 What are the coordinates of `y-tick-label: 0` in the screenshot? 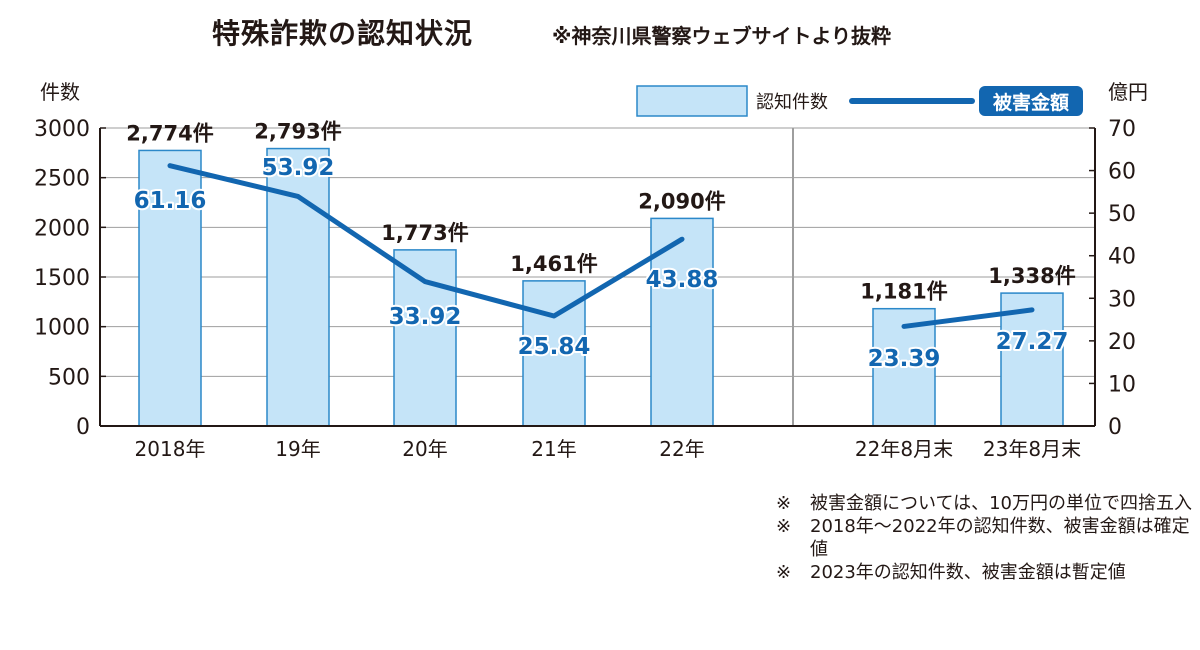 It's located at (83, 427).